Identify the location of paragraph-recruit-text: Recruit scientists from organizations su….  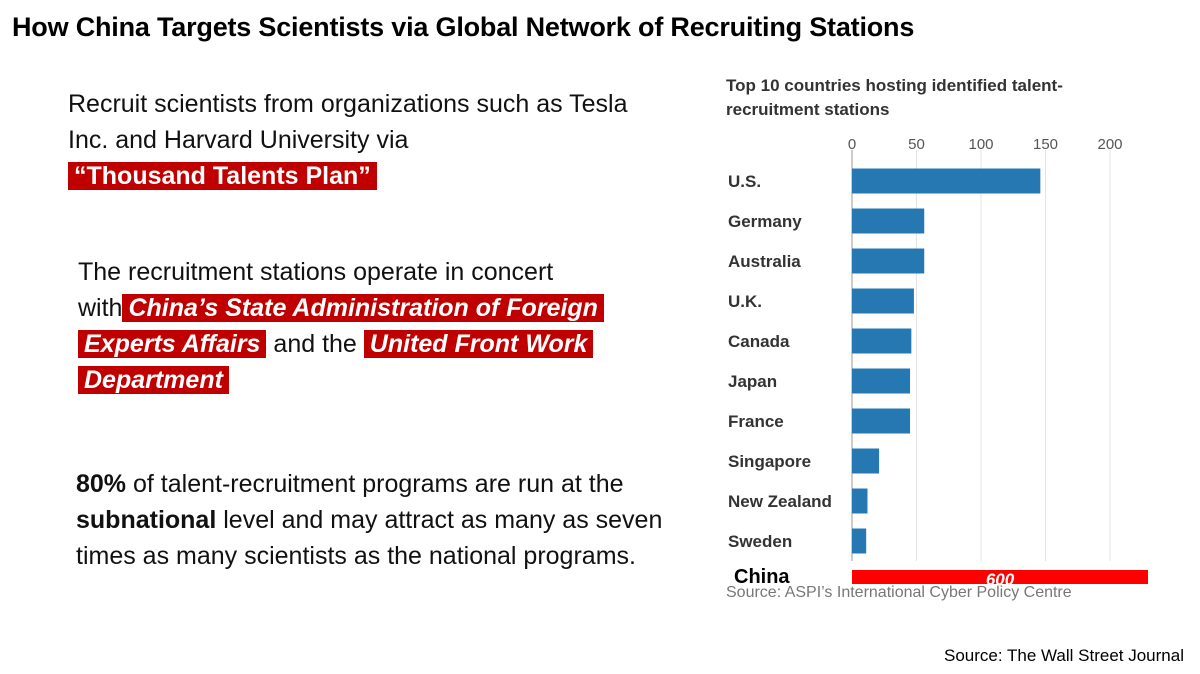
(348, 122).